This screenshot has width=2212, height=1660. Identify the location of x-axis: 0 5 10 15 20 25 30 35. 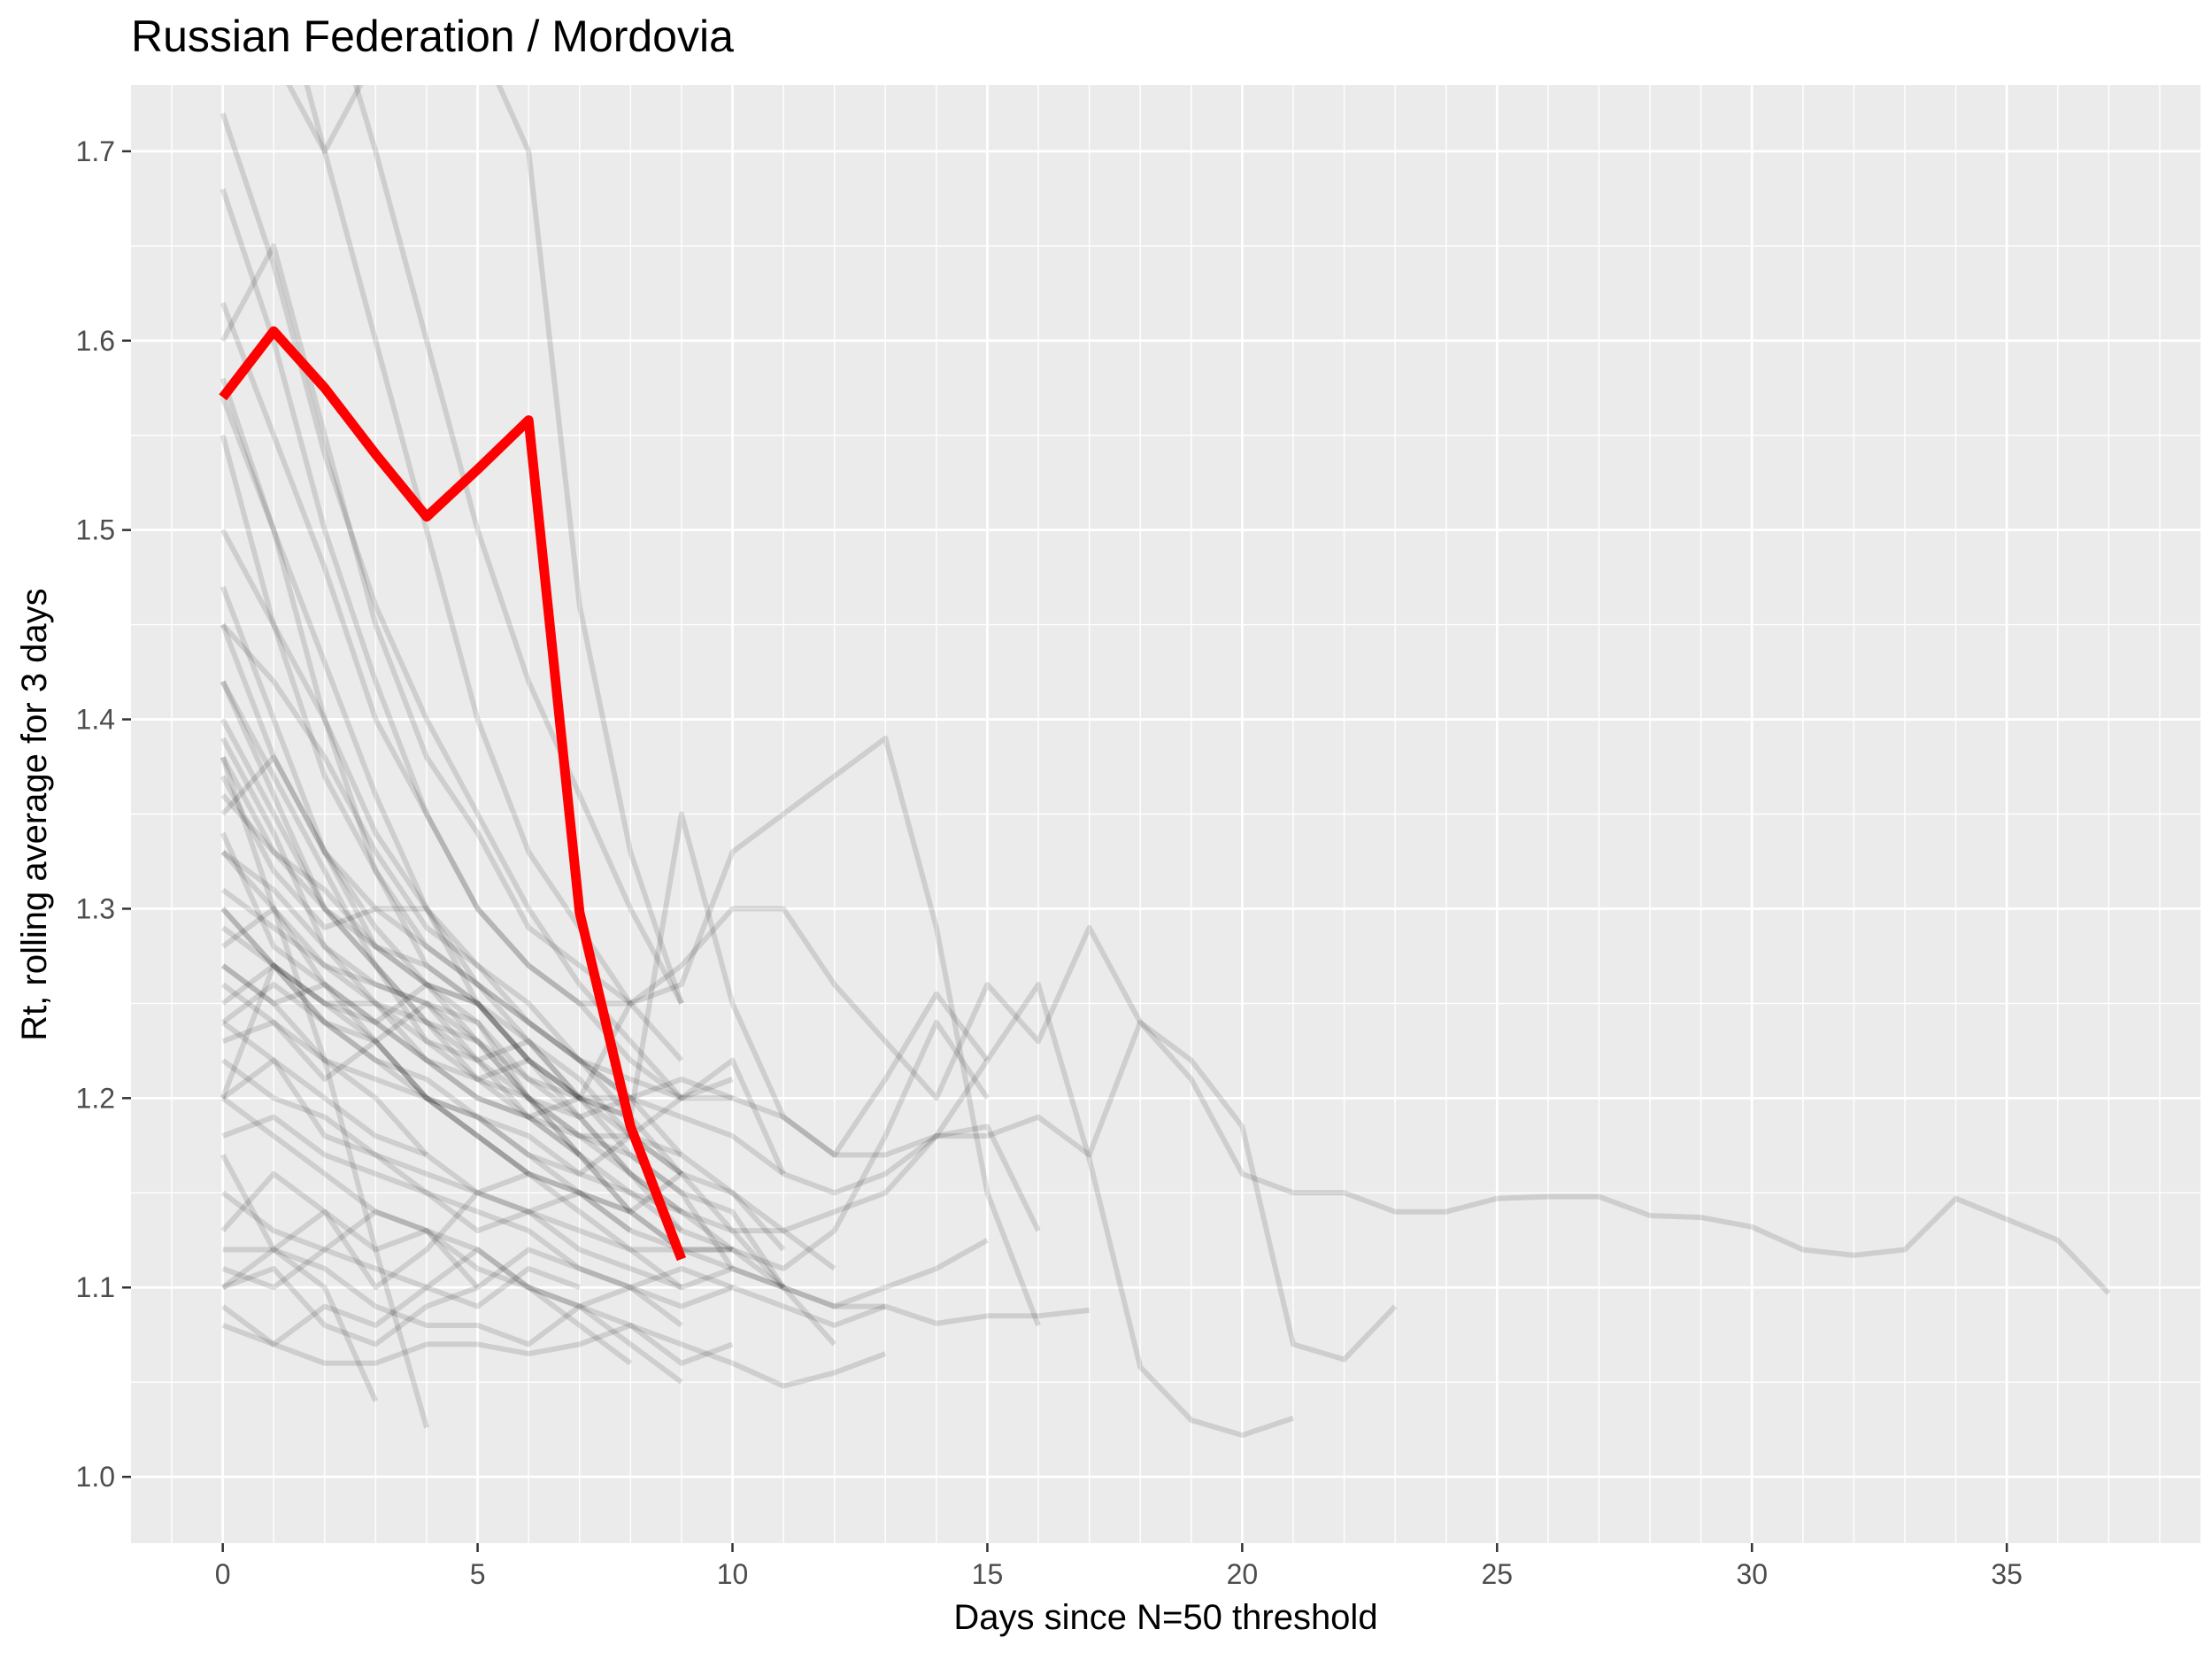
(1119, 1566).